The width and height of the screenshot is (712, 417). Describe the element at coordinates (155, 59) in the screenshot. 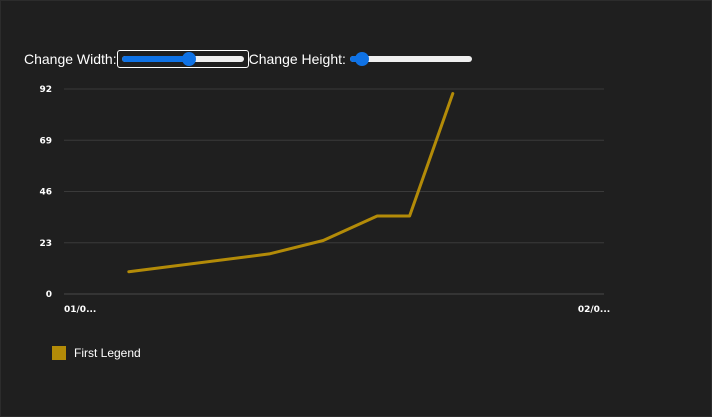

I see `width-slider-fill` at that location.